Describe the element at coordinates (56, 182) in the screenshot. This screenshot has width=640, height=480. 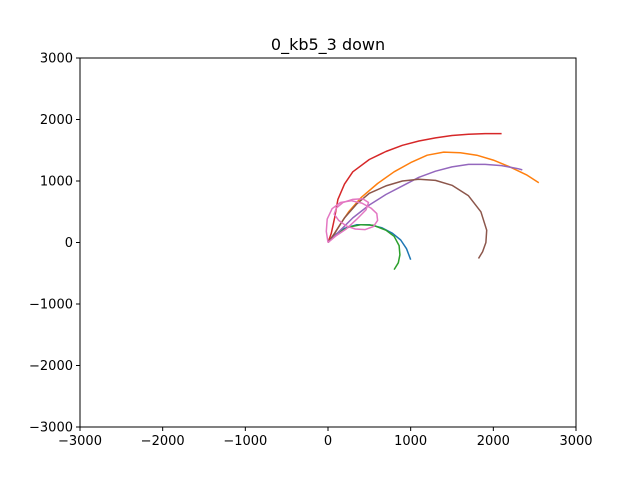
I see `y-tick-label: 1000` at that location.